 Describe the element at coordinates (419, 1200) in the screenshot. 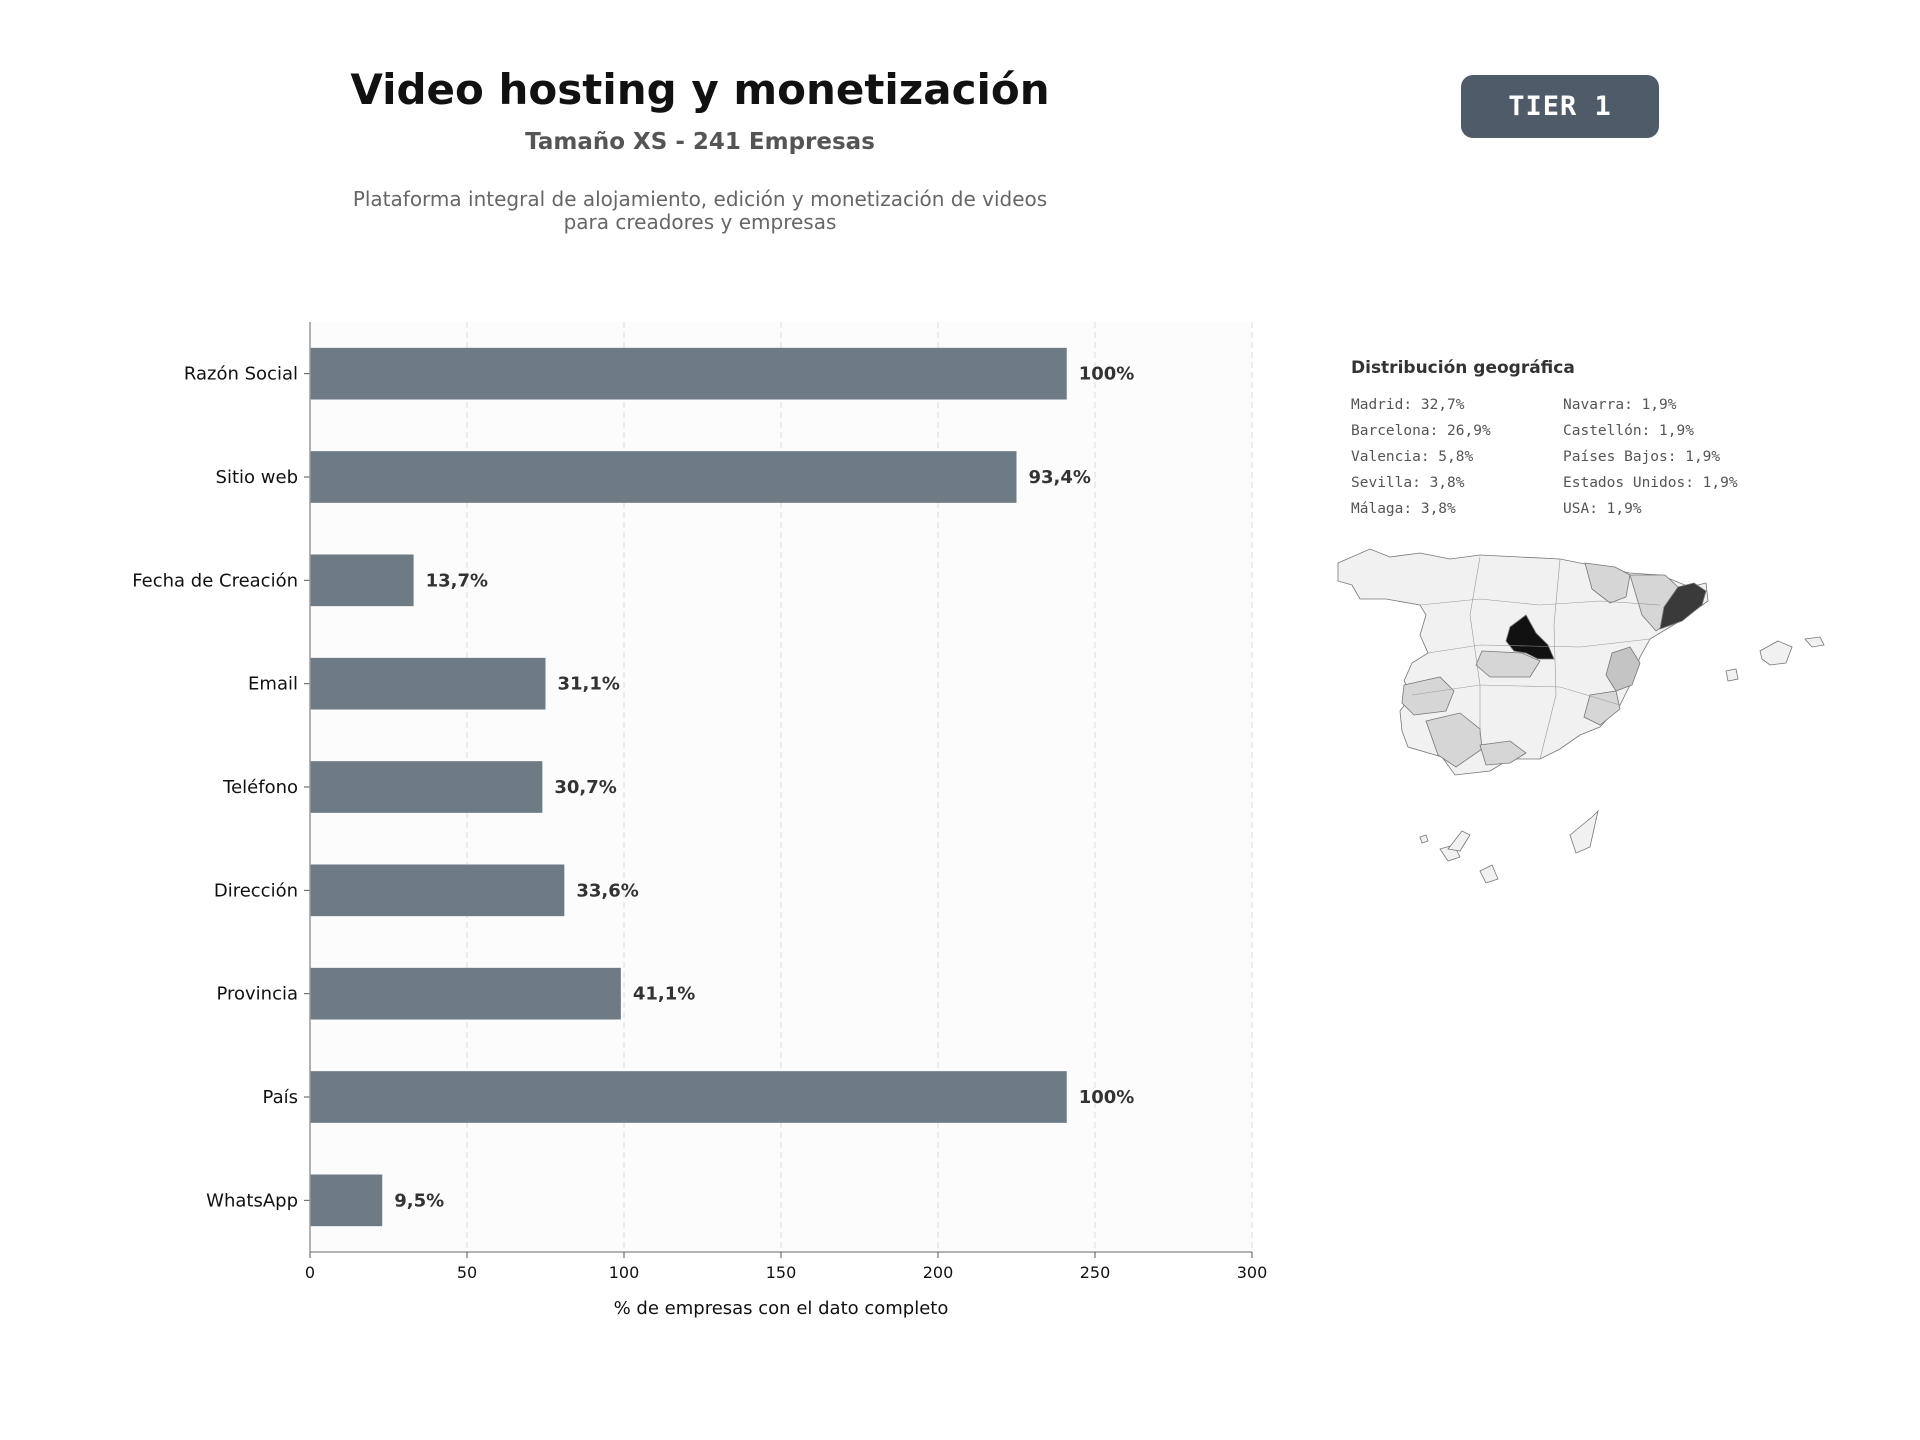

I see `bar-value-label: 9,5%` at that location.